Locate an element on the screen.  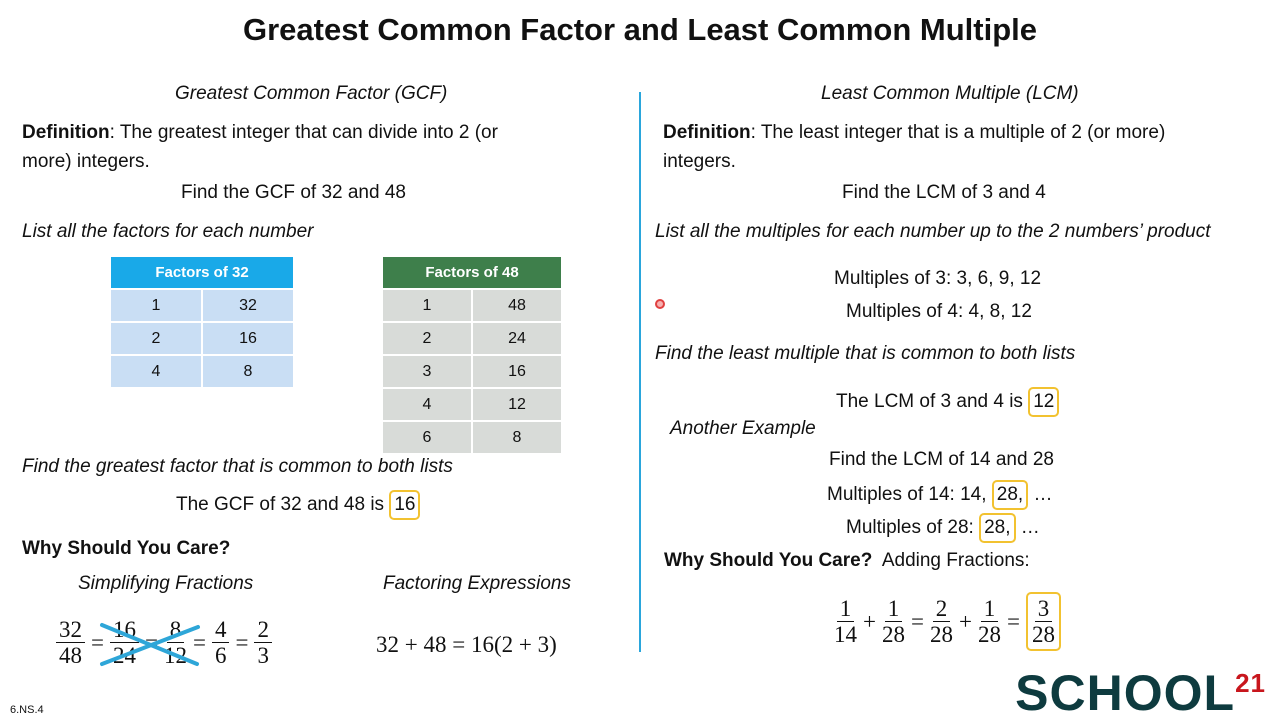
answer-text: The LCM of 3 and 4 is is located at coordinates (929, 401).